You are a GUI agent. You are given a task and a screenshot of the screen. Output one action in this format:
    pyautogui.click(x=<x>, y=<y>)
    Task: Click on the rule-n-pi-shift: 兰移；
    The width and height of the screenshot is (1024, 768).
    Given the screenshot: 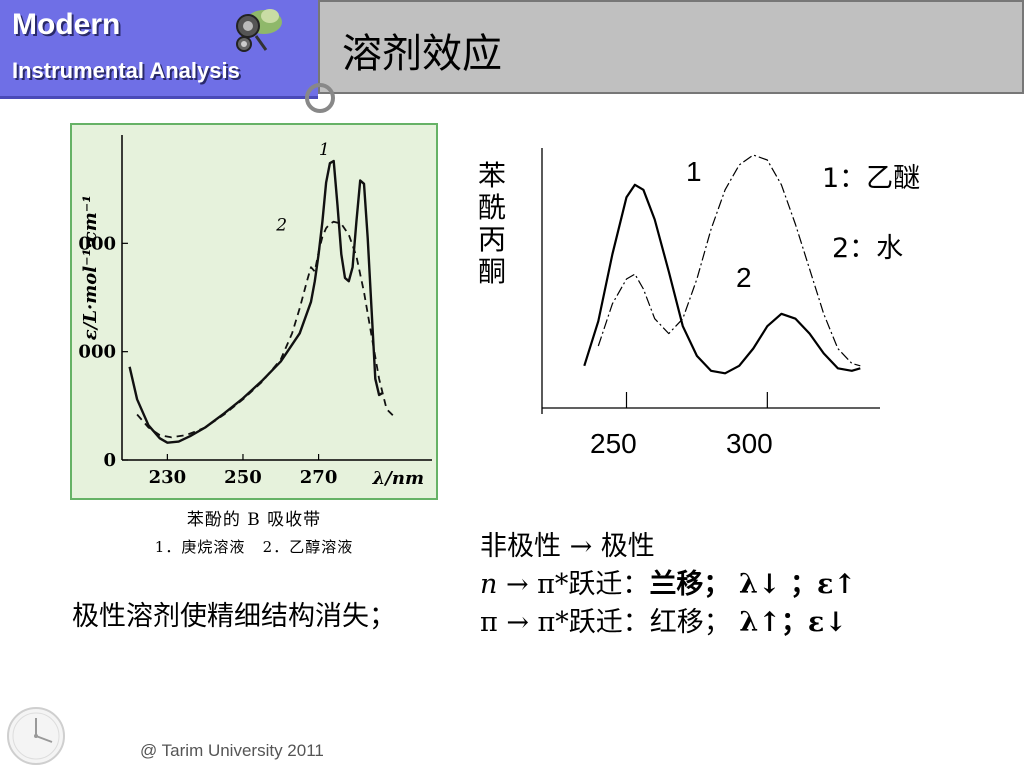 What is the action you would take?
    pyautogui.click(x=690, y=584)
    